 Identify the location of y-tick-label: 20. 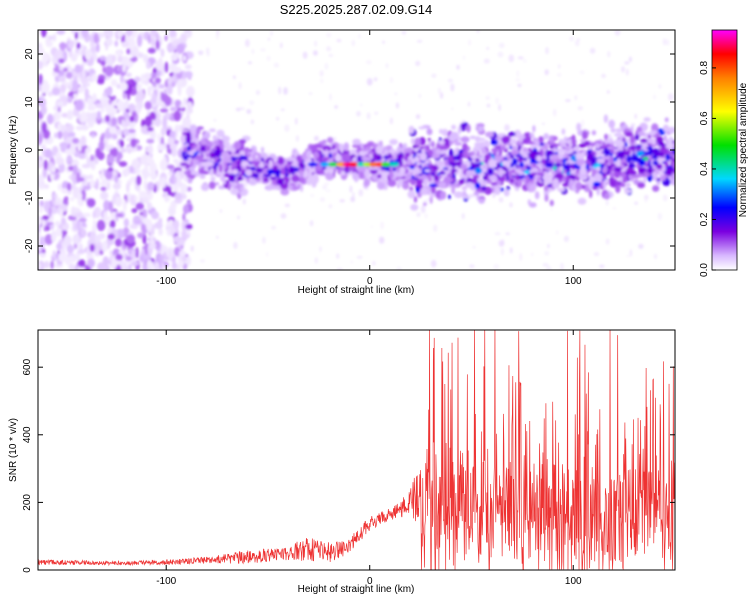
(29, 54).